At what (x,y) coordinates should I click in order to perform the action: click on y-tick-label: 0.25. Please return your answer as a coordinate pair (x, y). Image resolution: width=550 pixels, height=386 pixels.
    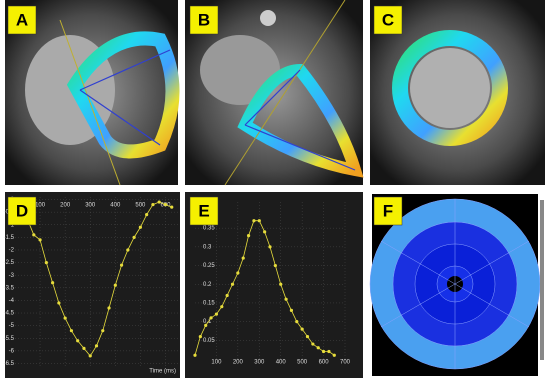
    Looking at the image, I should click on (209, 266).